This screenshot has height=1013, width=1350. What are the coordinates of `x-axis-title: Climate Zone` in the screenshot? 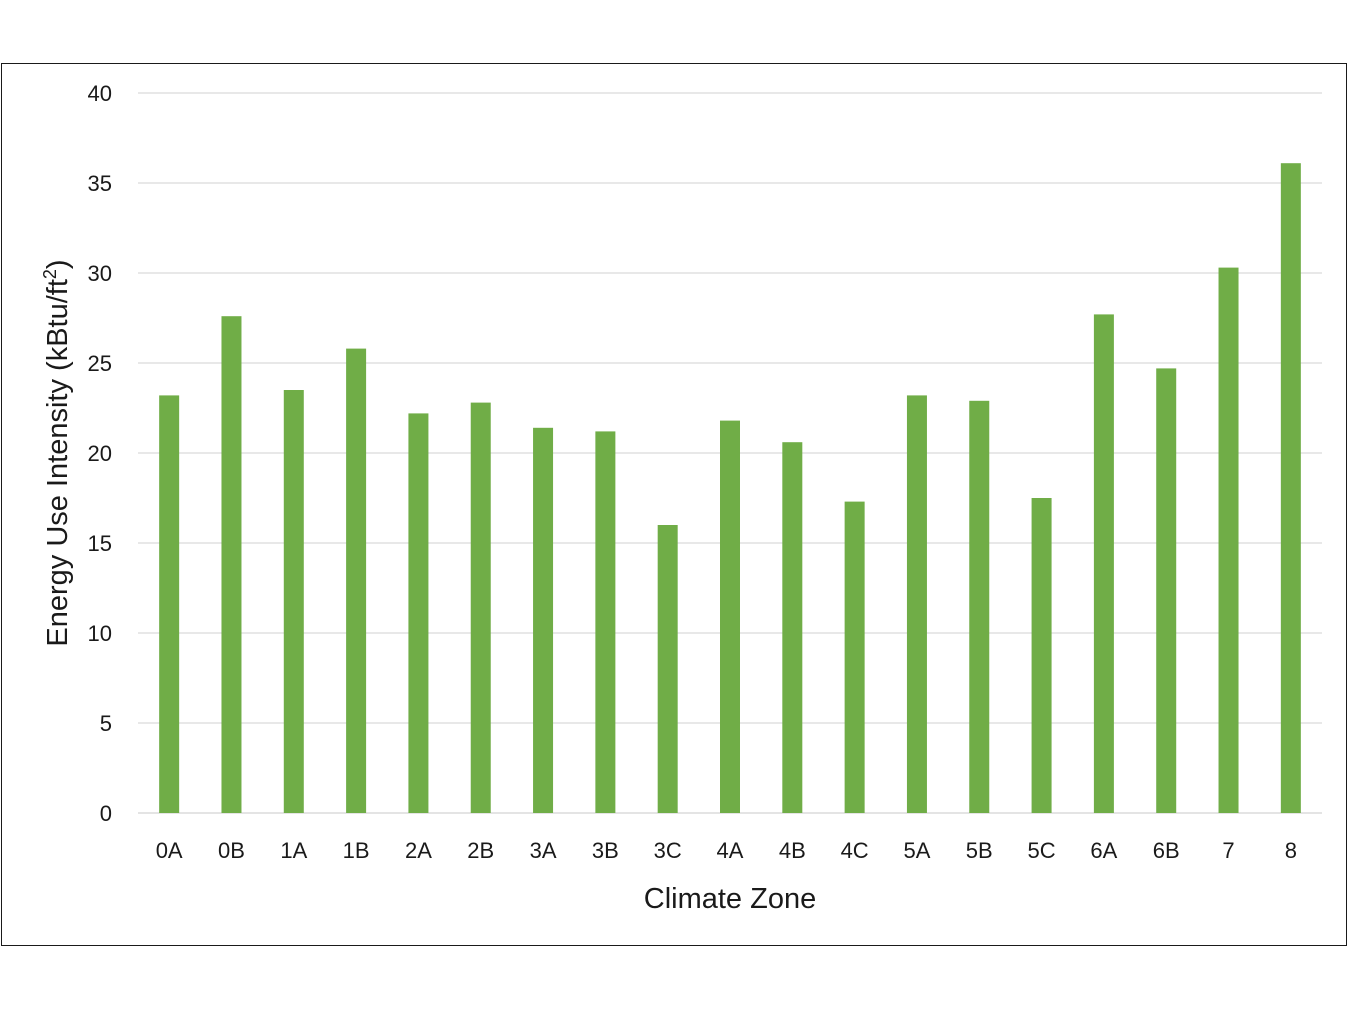 It's located at (730, 899).